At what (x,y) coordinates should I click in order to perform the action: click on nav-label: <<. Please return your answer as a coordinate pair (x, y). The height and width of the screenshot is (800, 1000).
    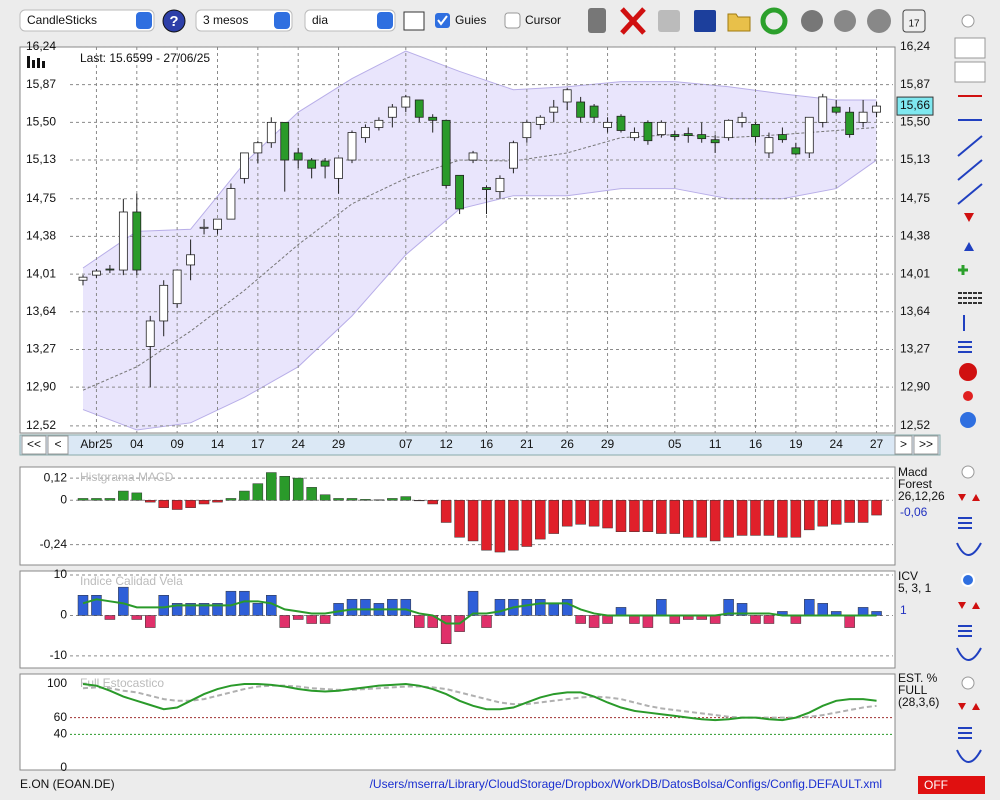
    Looking at the image, I should click on (34, 444).